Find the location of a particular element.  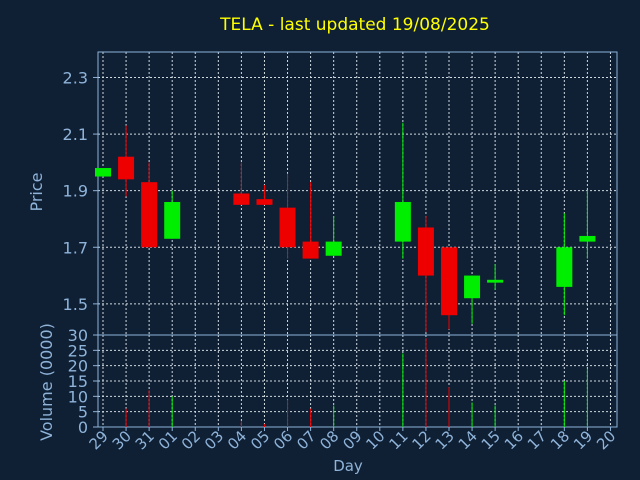

volume-tick-label: 30 is located at coordinates (78, 335).